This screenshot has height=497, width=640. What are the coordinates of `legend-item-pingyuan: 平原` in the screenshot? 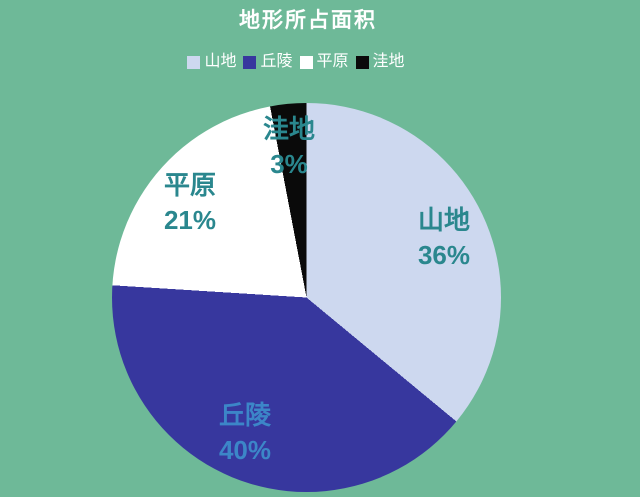 It's located at (324, 62).